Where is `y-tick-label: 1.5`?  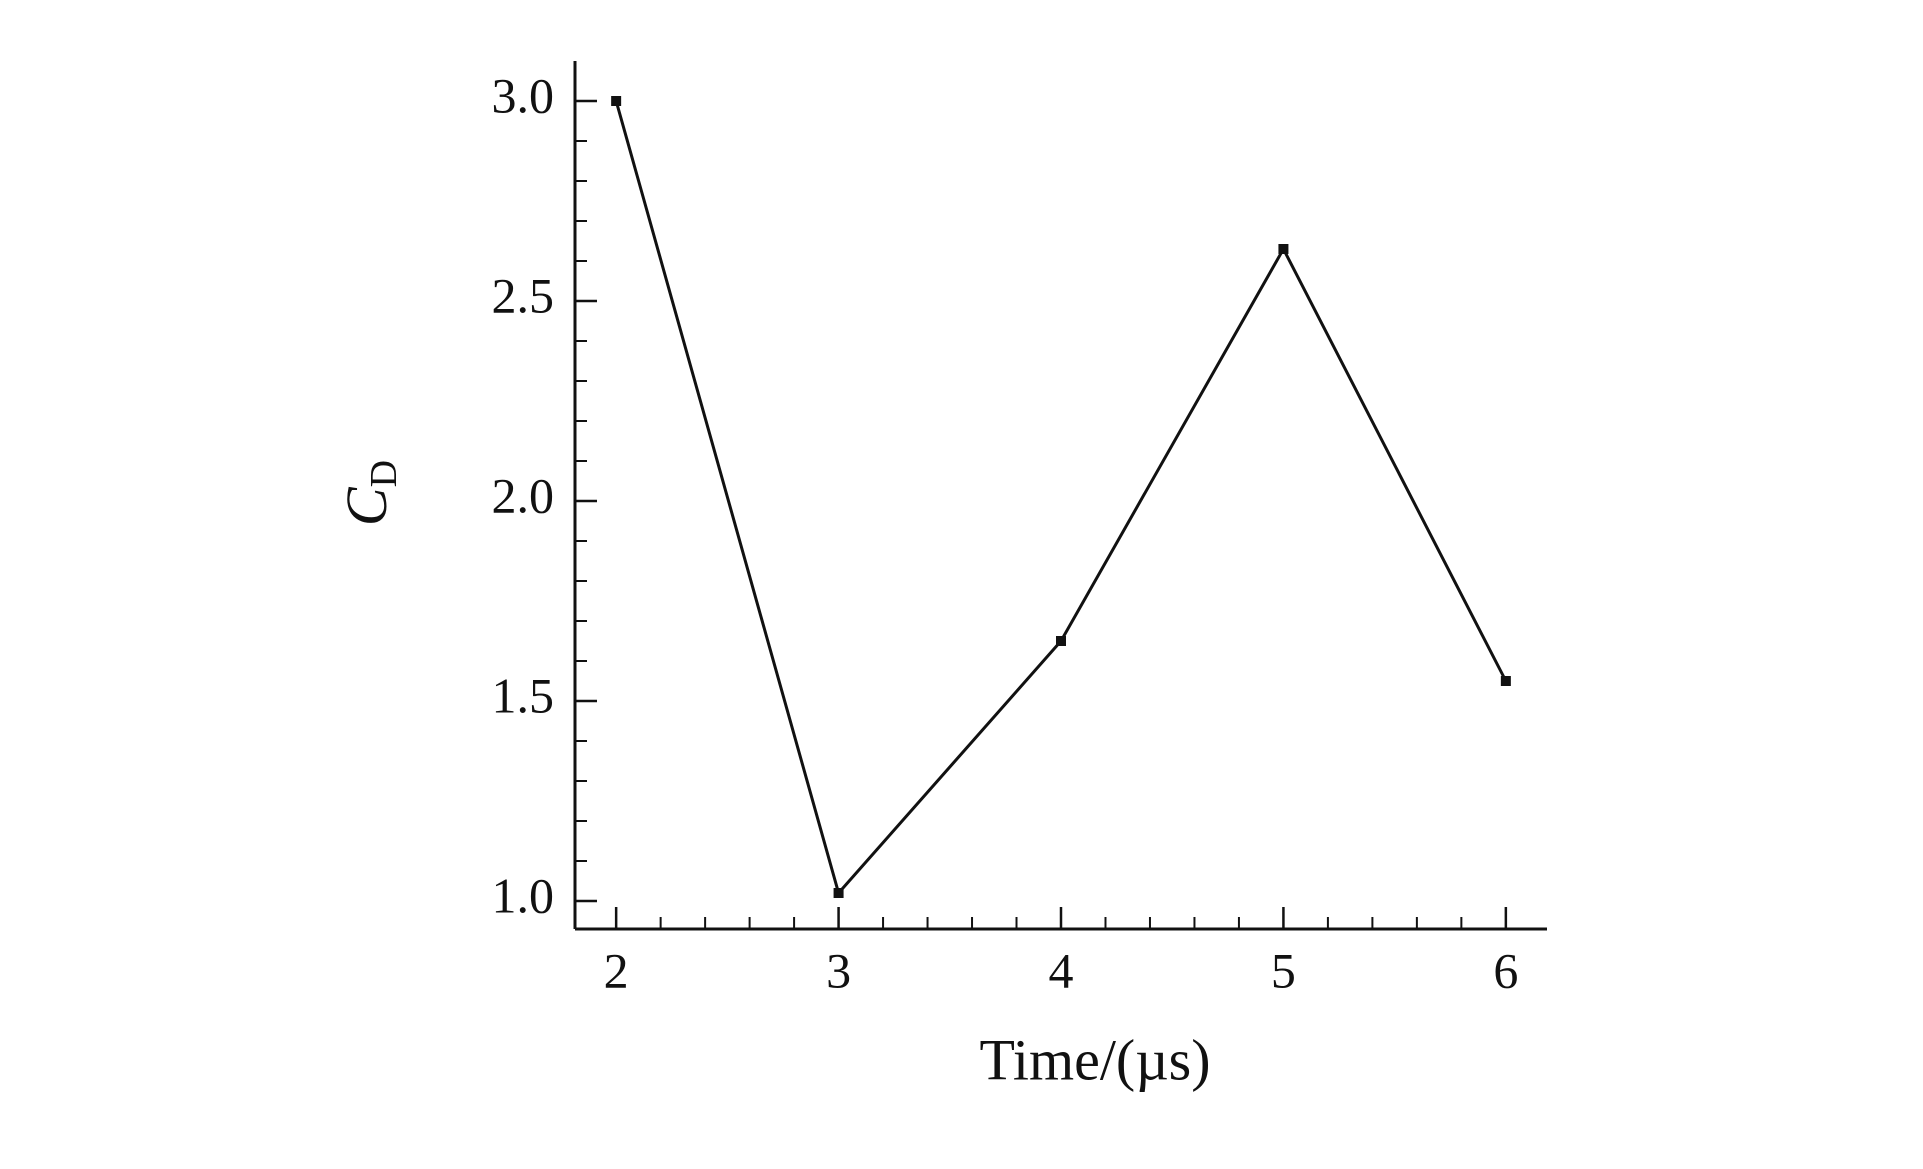 y-tick-label: 1.5 is located at coordinates (523, 695).